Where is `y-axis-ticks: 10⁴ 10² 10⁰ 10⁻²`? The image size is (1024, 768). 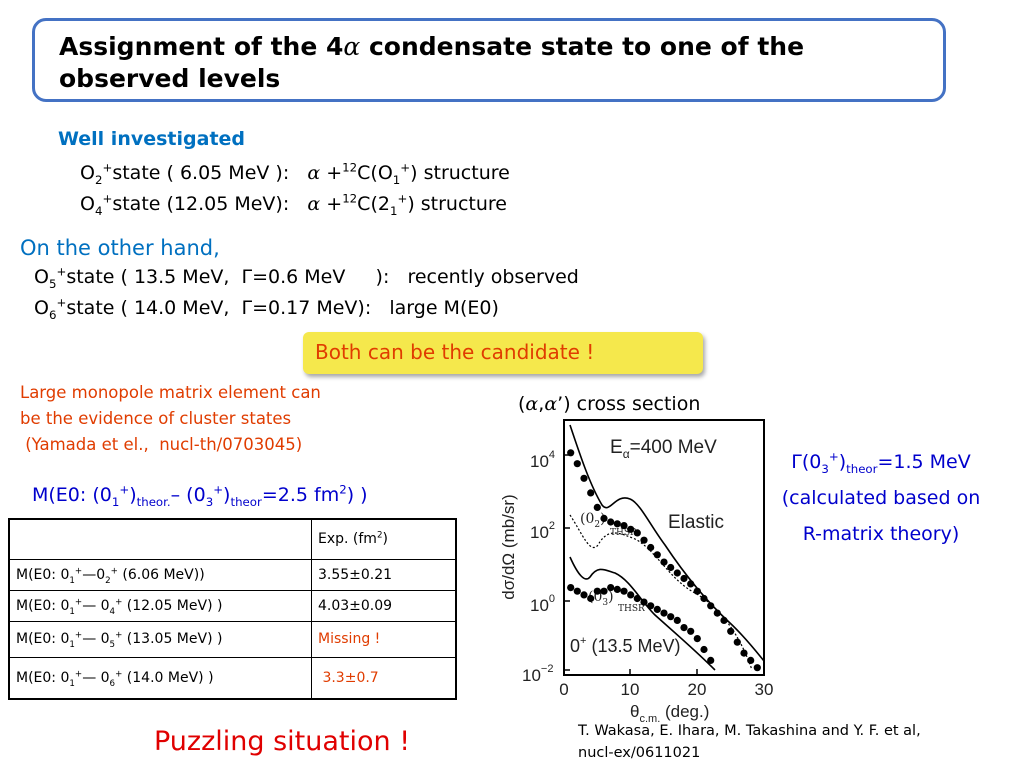 y-axis-ticks: 10⁴ 10² 10⁰ 10⁻² is located at coordinates (546, 567).